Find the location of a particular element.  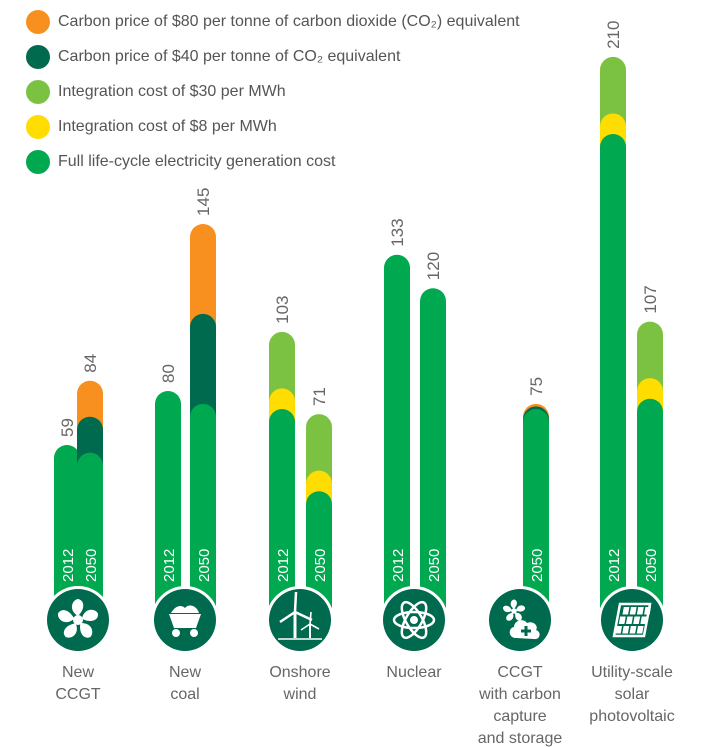

legend-item-integ30: Integration cost of $30 per MWh is located at coordinates (273, 91).